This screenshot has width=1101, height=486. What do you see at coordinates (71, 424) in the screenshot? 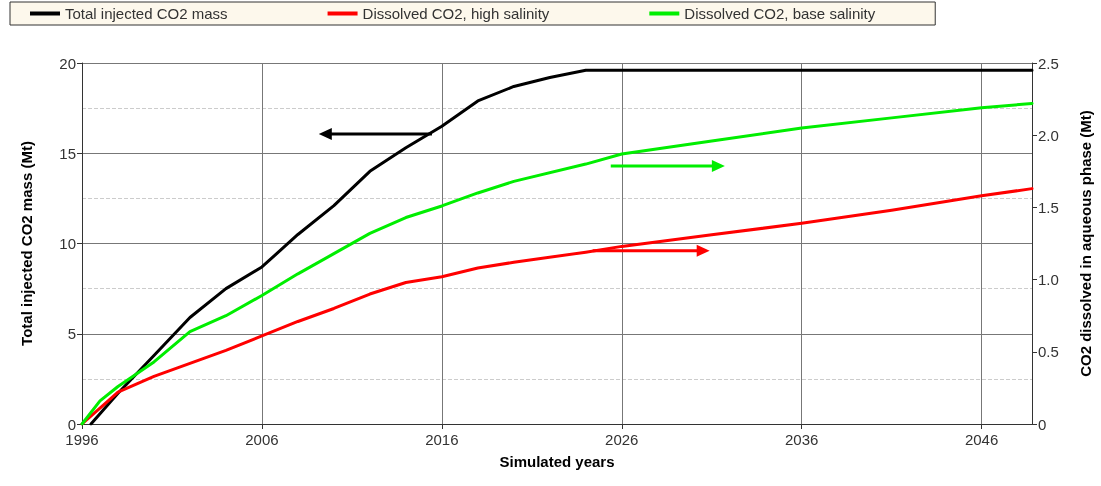
I see `y-tick-label: 0` at bounding box center [71, 424].